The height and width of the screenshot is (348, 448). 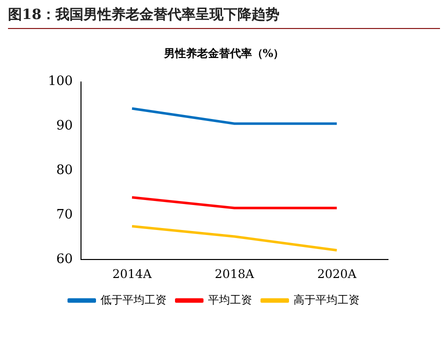 What do you see at coordinates (337, 273) in the screenshot?
I see `x-tick-label: 2020A` at bounding box center [337, 273].